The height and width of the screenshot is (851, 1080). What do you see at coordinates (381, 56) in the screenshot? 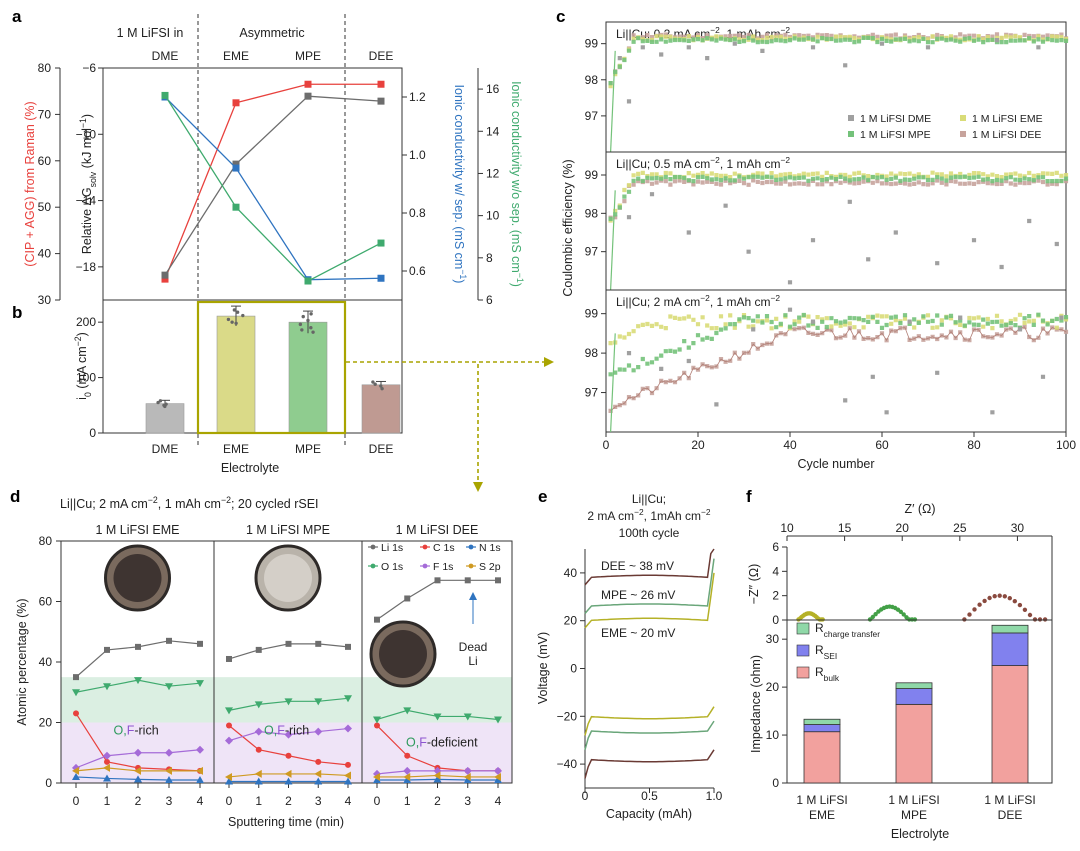
I see `category-label: DEE` at bounding box center [381, 56].